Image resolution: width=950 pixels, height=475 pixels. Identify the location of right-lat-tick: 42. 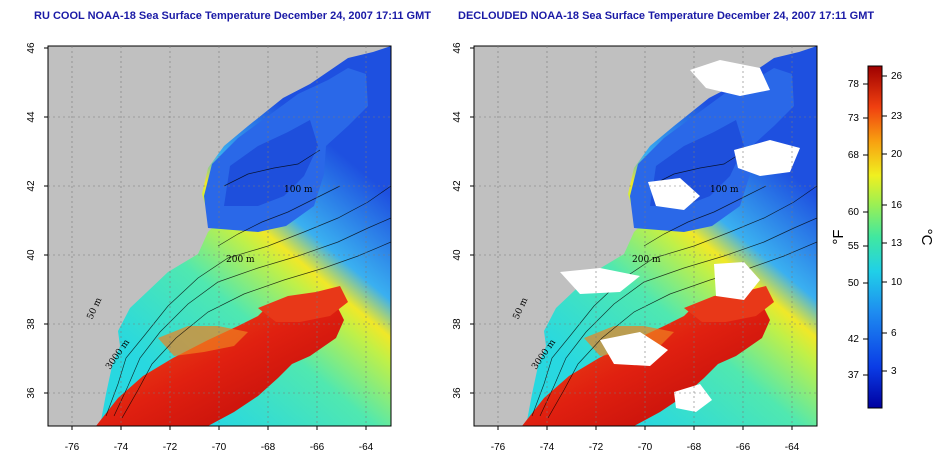
(457, 186).